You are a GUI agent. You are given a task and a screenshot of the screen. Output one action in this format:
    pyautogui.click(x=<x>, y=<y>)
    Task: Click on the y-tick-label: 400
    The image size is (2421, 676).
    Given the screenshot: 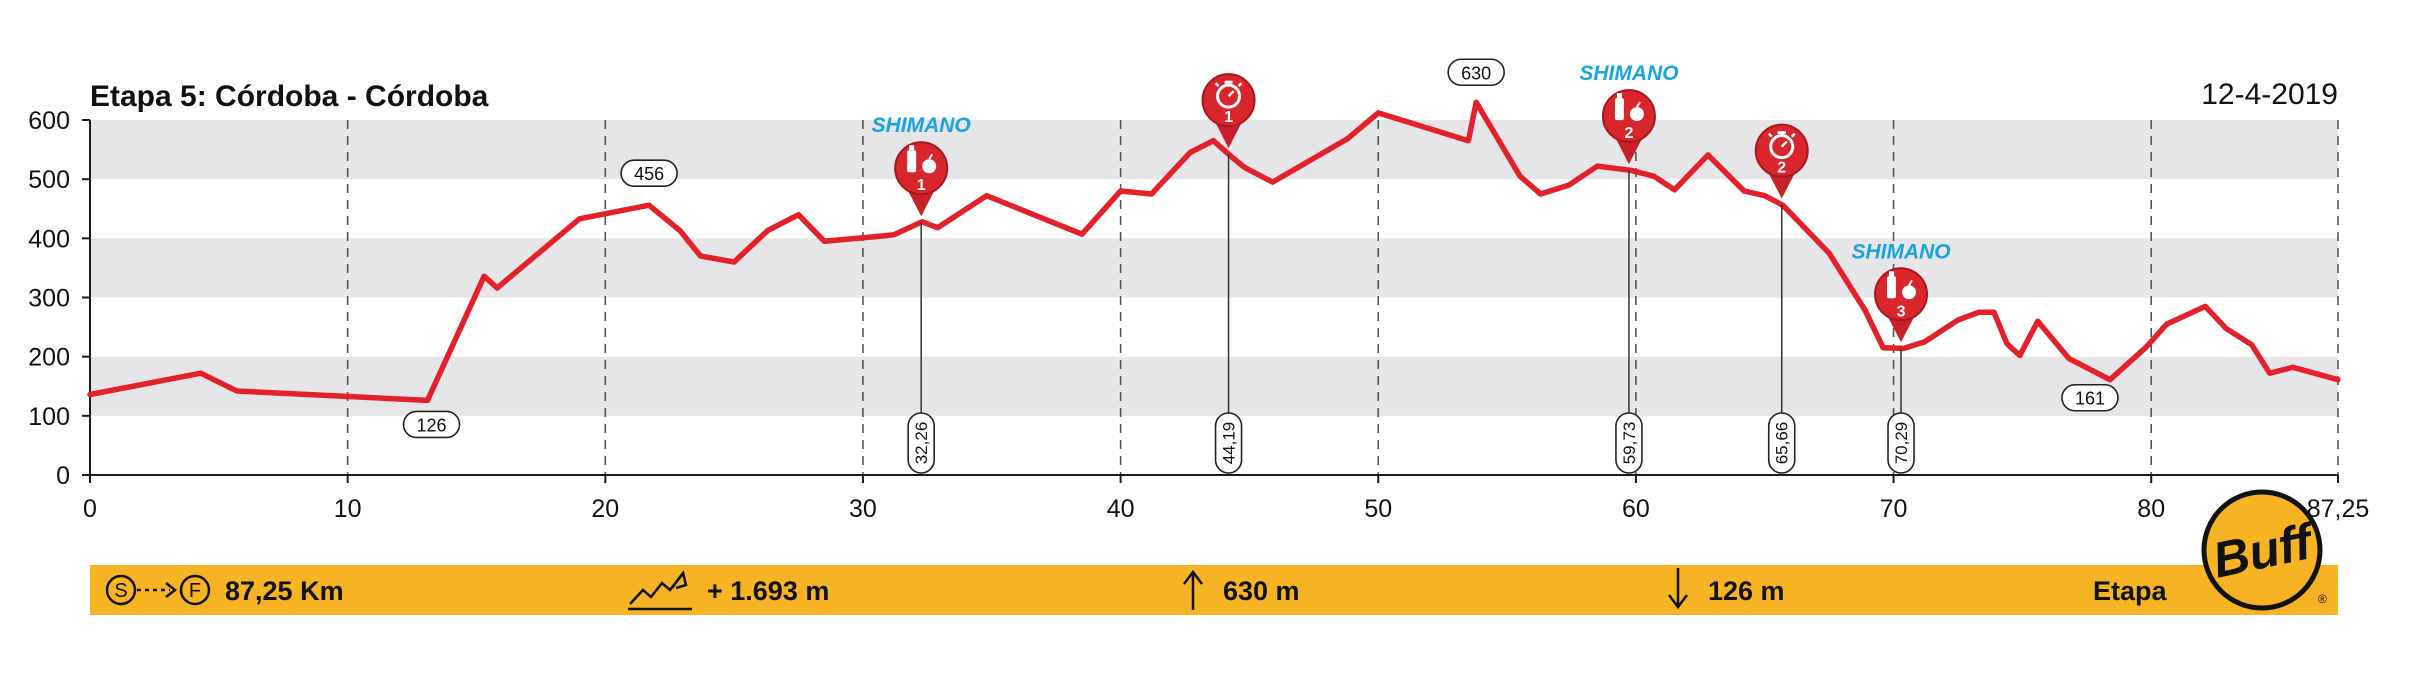 What is the action you would take?
    pyautogui.click(x=49, y=239)
    